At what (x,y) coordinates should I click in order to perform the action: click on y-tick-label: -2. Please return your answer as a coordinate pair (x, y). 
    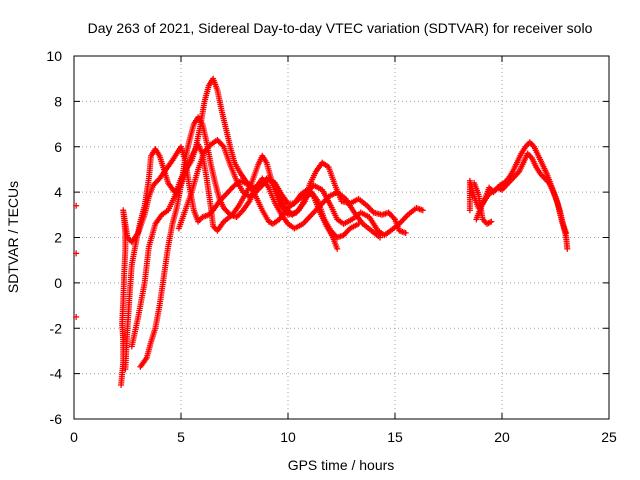
    Looking at the image, I should click on (56, 328).